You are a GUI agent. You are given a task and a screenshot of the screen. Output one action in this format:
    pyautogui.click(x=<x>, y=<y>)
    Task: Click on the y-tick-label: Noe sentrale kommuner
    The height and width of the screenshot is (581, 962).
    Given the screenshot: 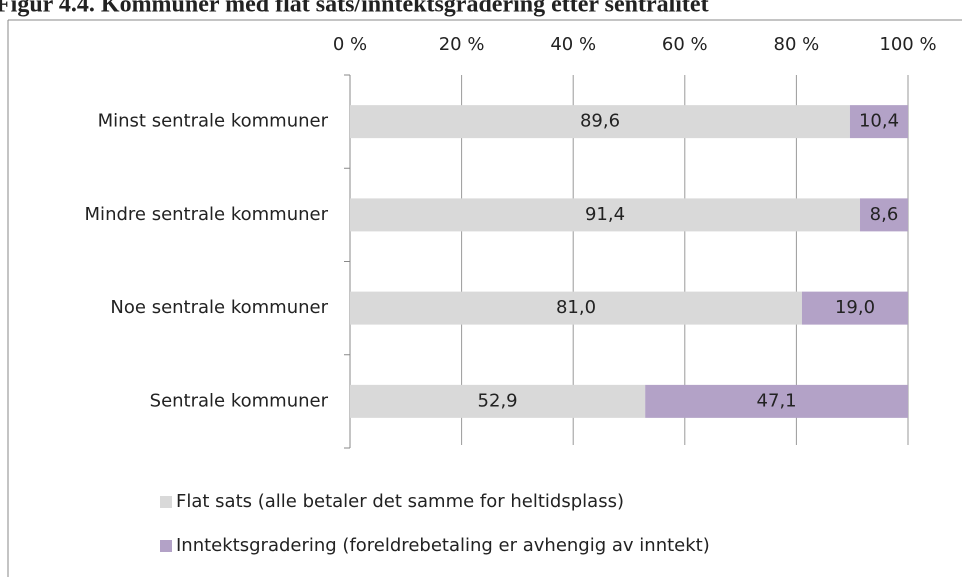 What is the action you would take?
    pyautogui.click(x=219, y=307)
    